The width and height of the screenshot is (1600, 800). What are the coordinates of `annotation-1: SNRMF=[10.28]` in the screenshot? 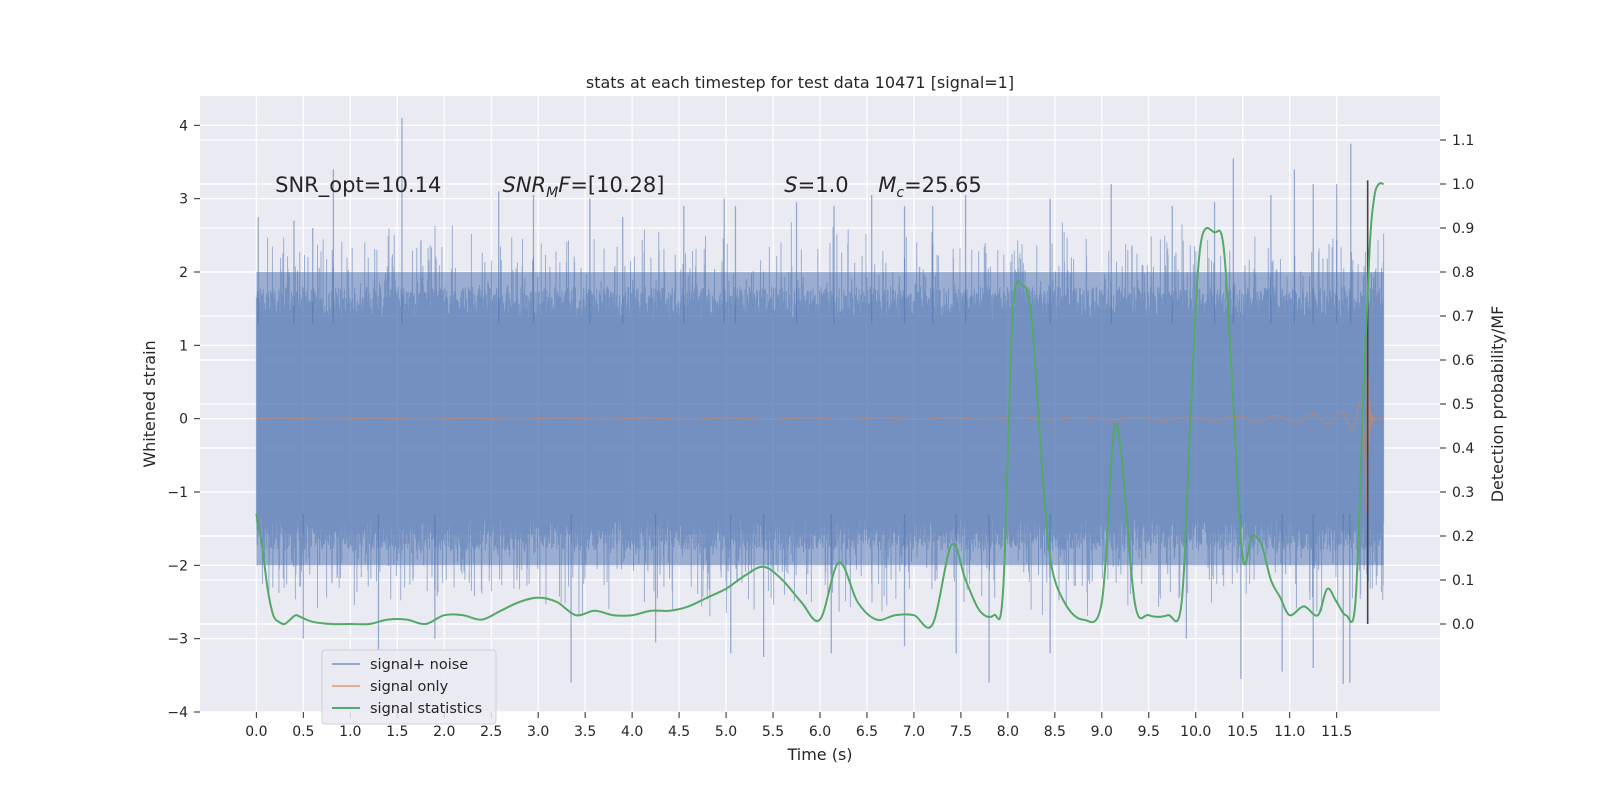 It's located at (583, 187).